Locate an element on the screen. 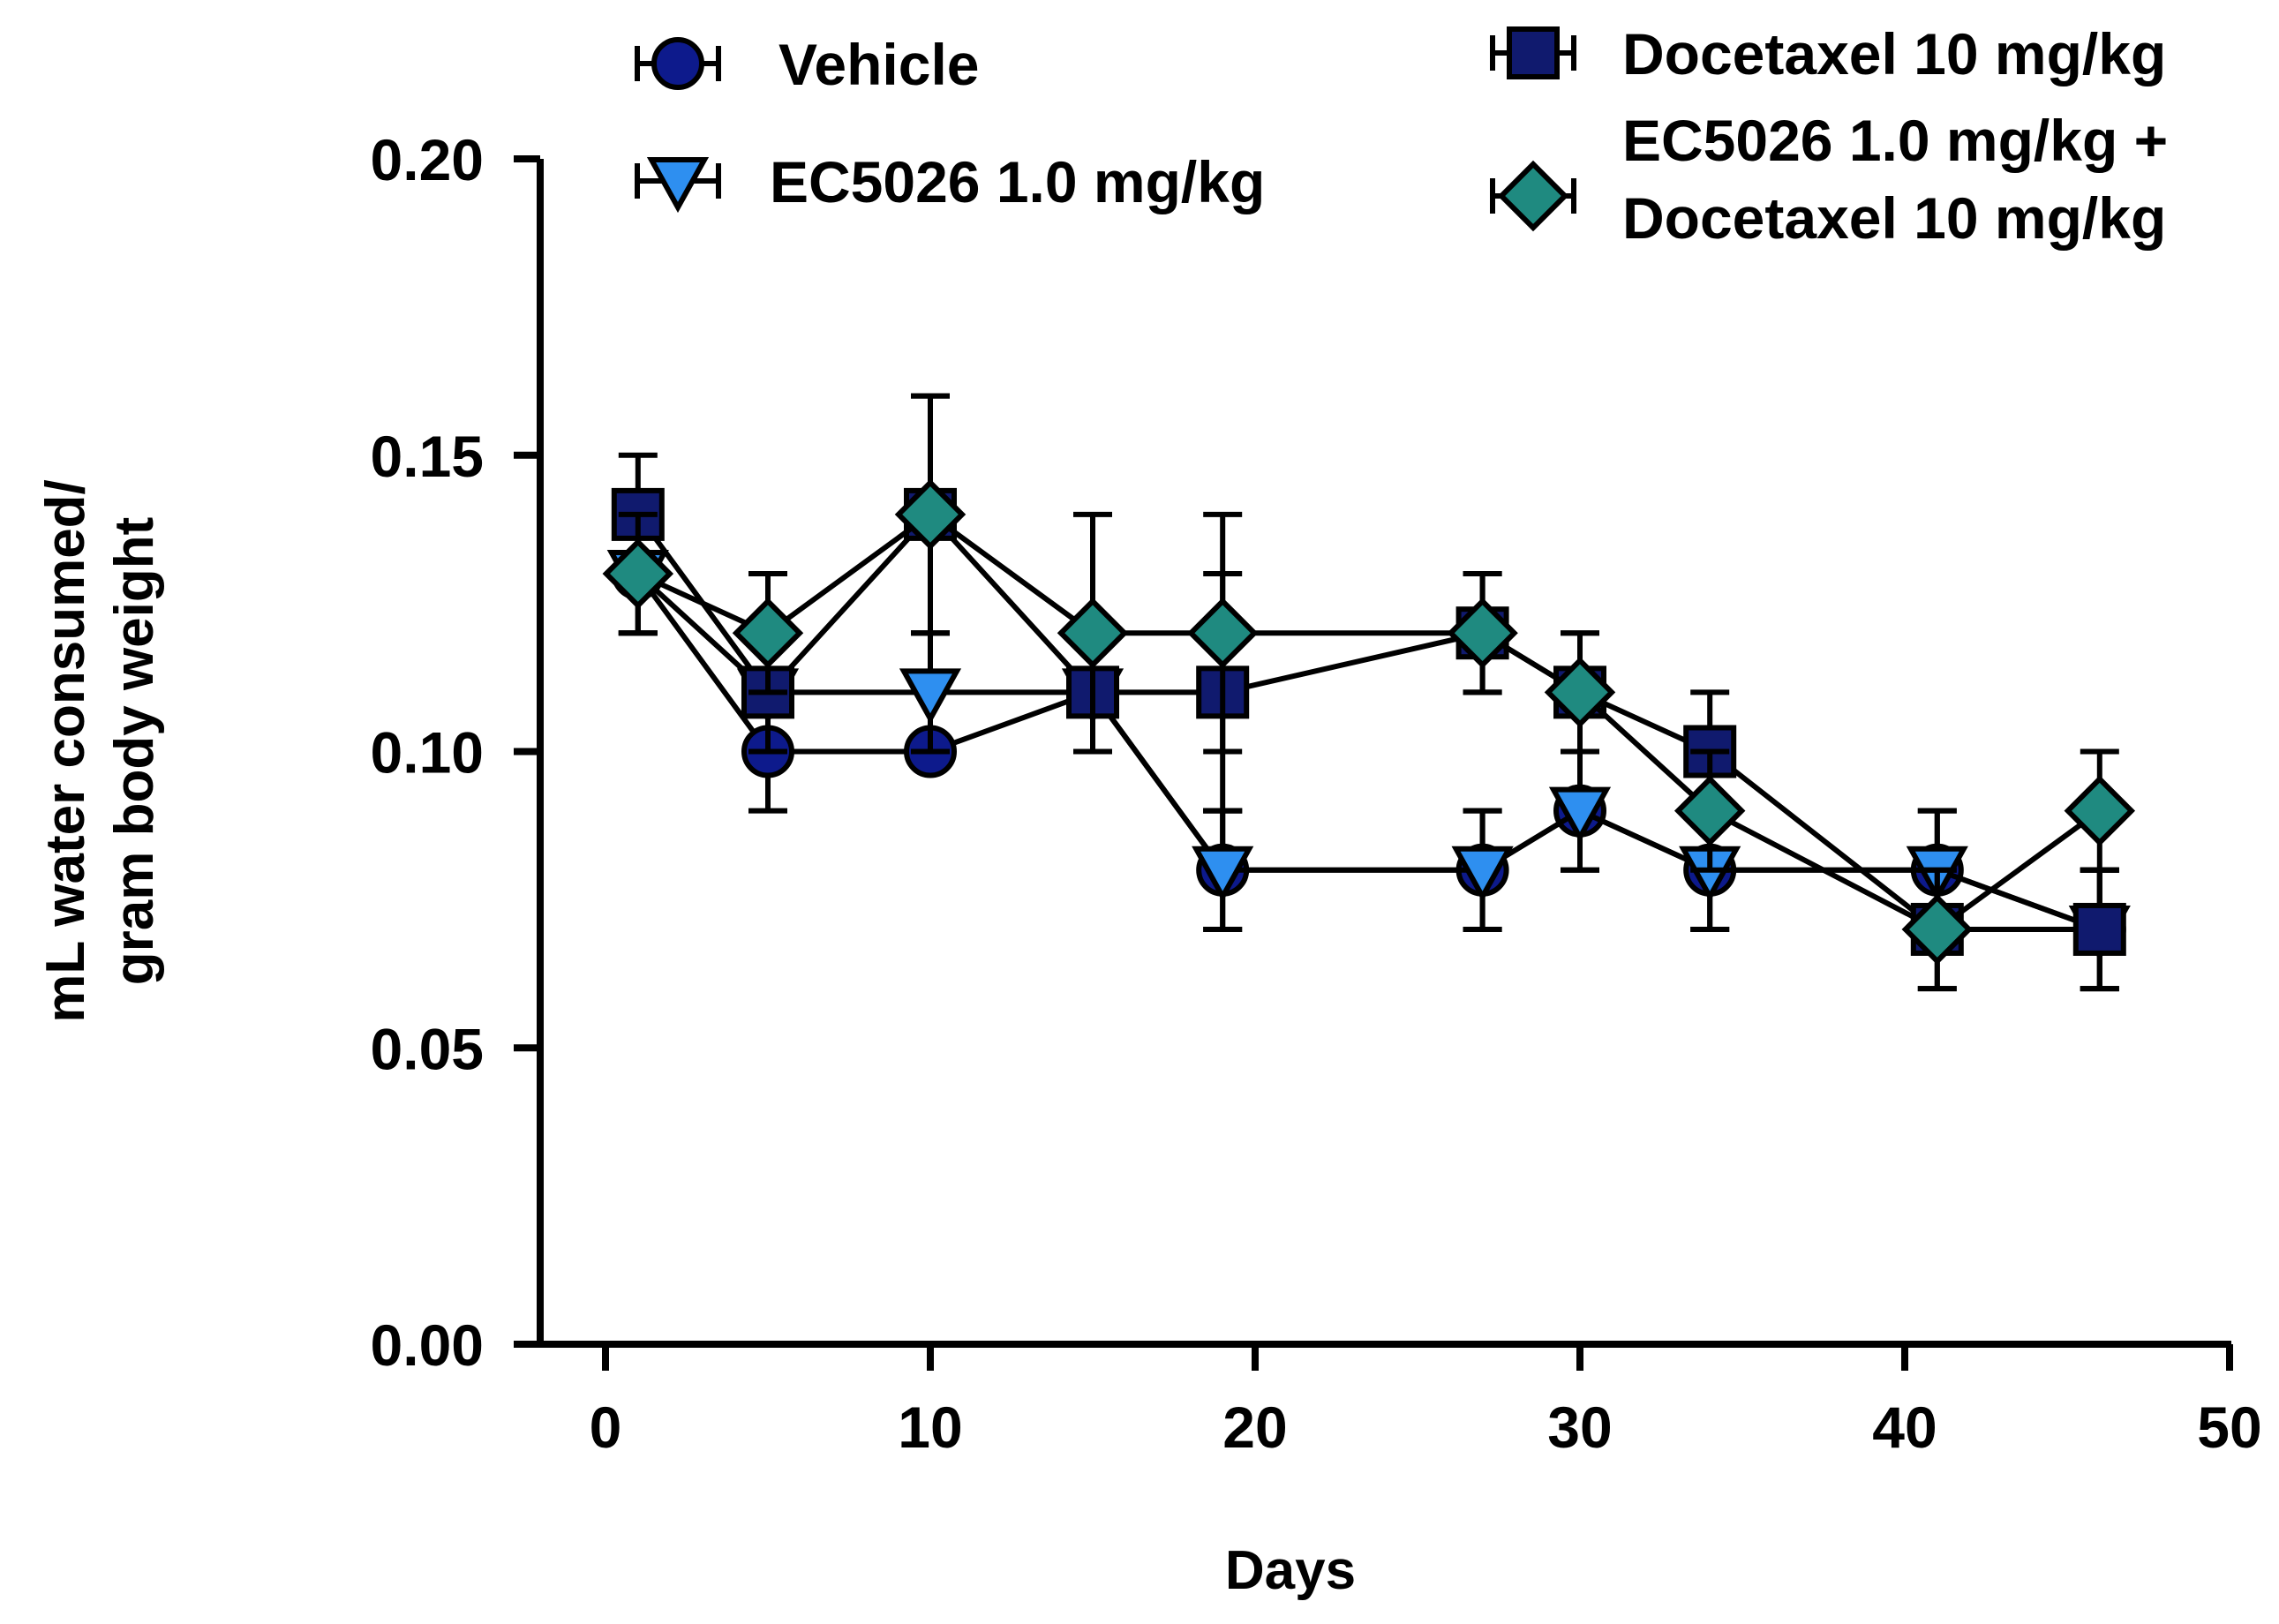 The width and height of the screenshot is (2279, 1624). y-axis-title-line-1: mL water consumed/ is located at coordinates (66, 751).